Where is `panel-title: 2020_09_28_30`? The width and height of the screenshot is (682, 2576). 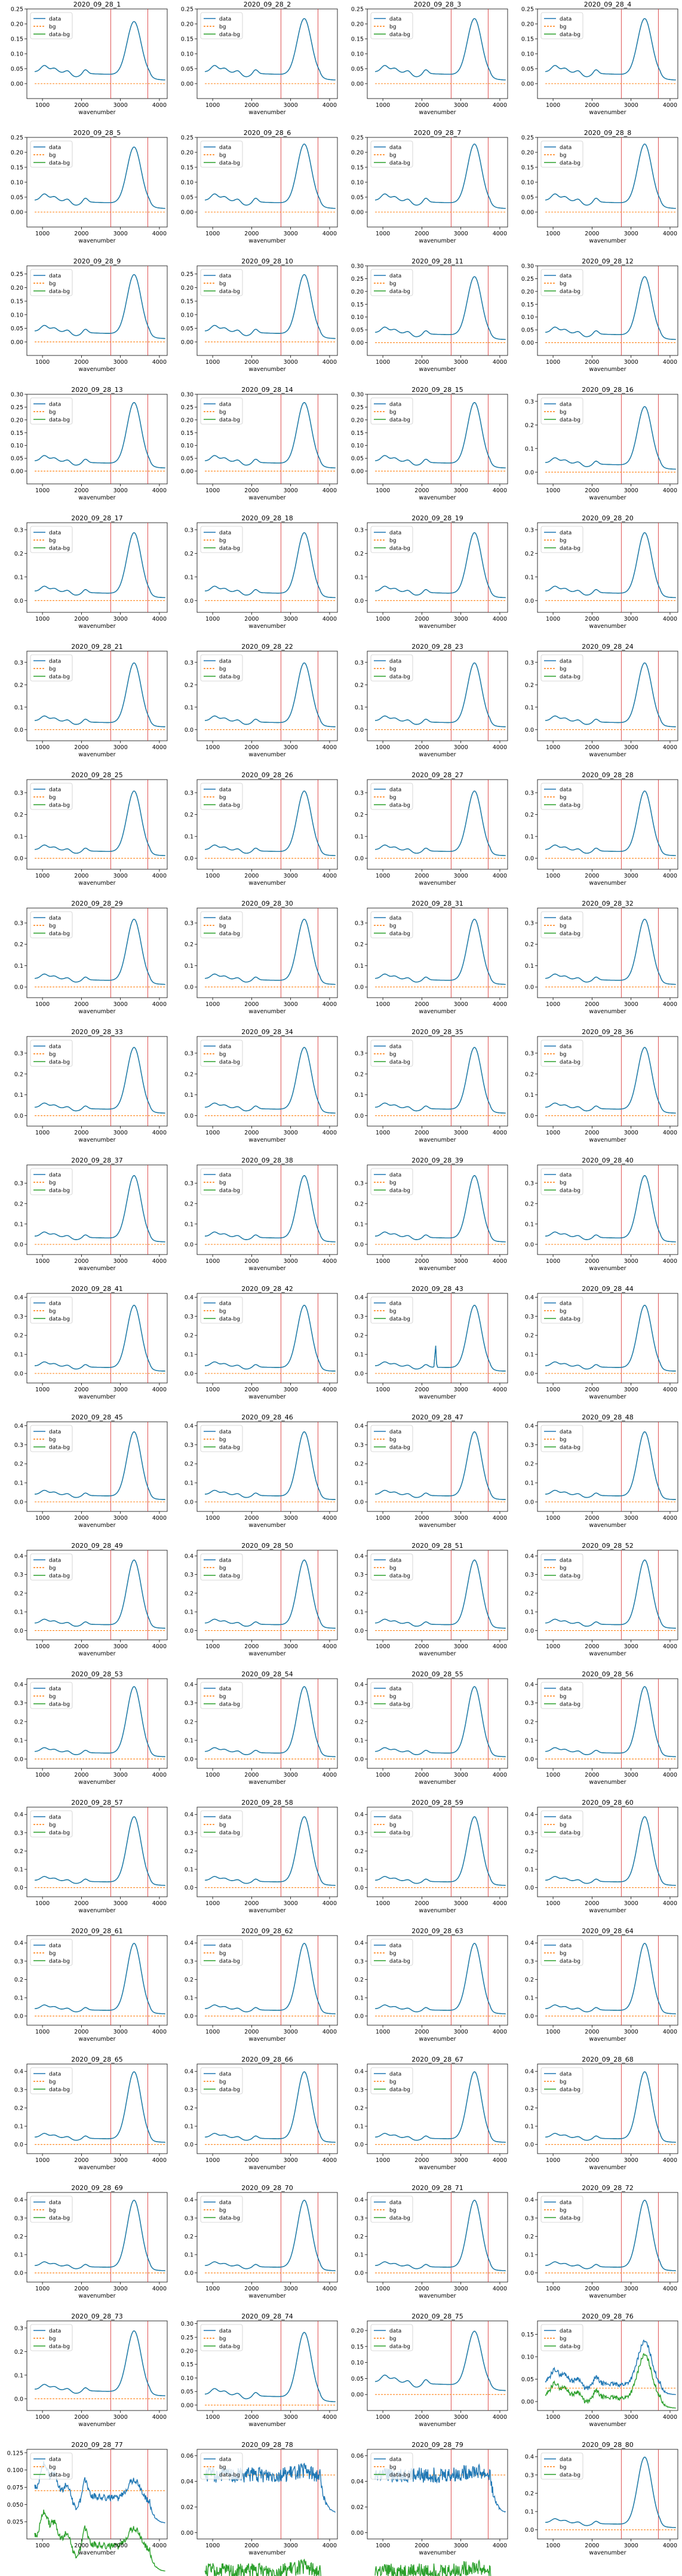
panel-title: 2020_09_28_30 is located at coordinates (267, 903).